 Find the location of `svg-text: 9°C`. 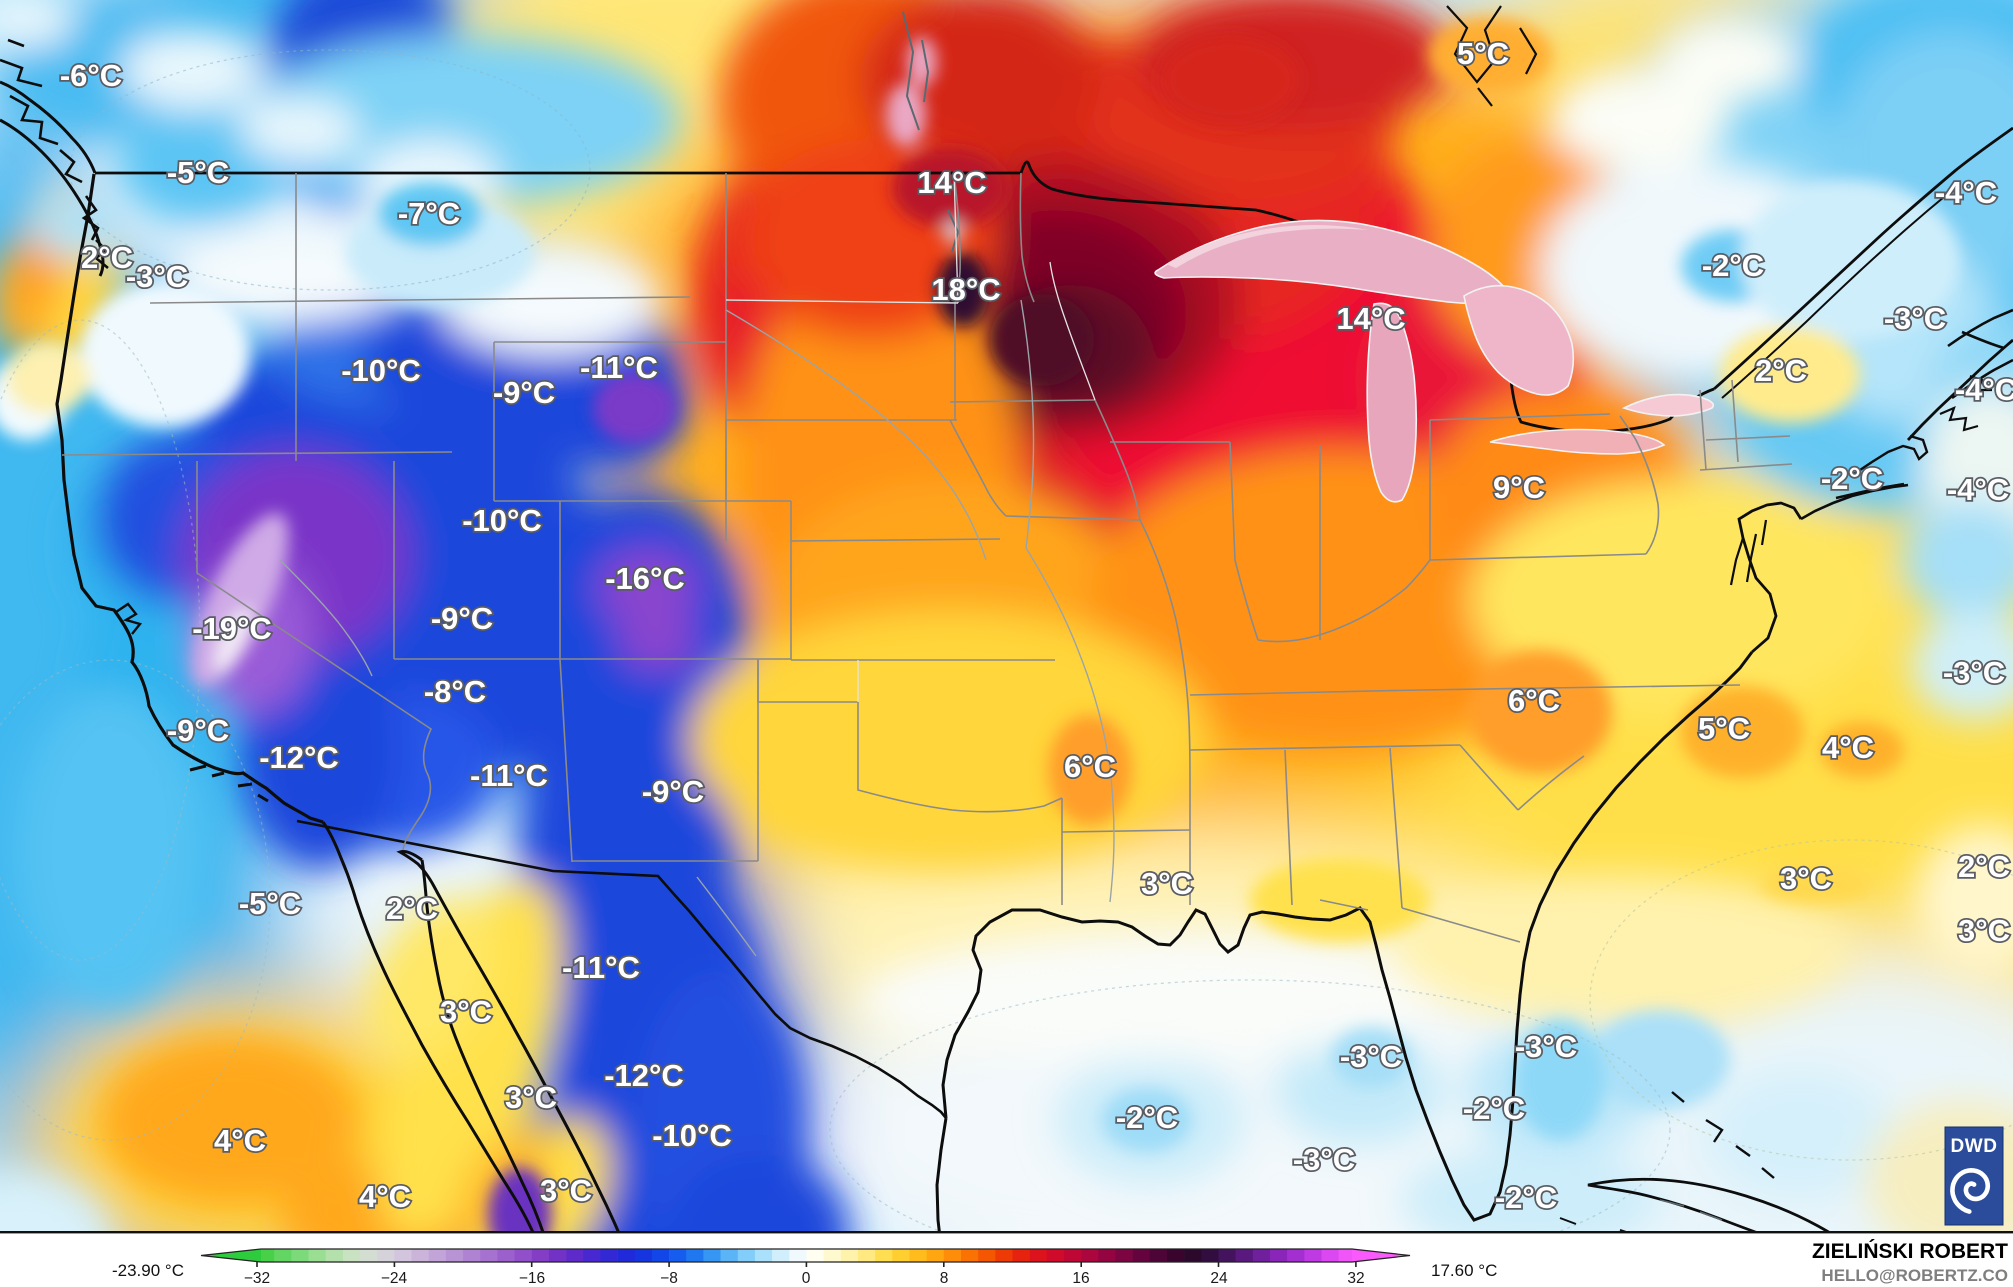

svg-text: 9°C is located at coordinates (1519, 487).